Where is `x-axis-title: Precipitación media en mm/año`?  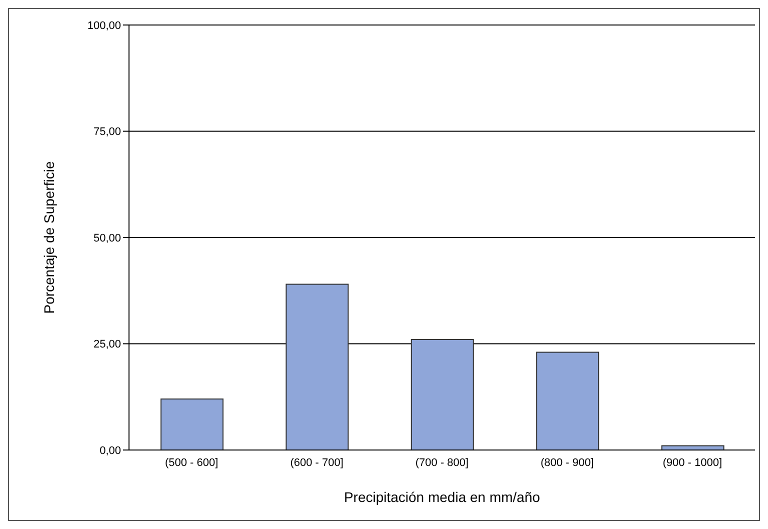
x-axis-title: Precipitación media en mm/año is located at coordinates (442, 497).